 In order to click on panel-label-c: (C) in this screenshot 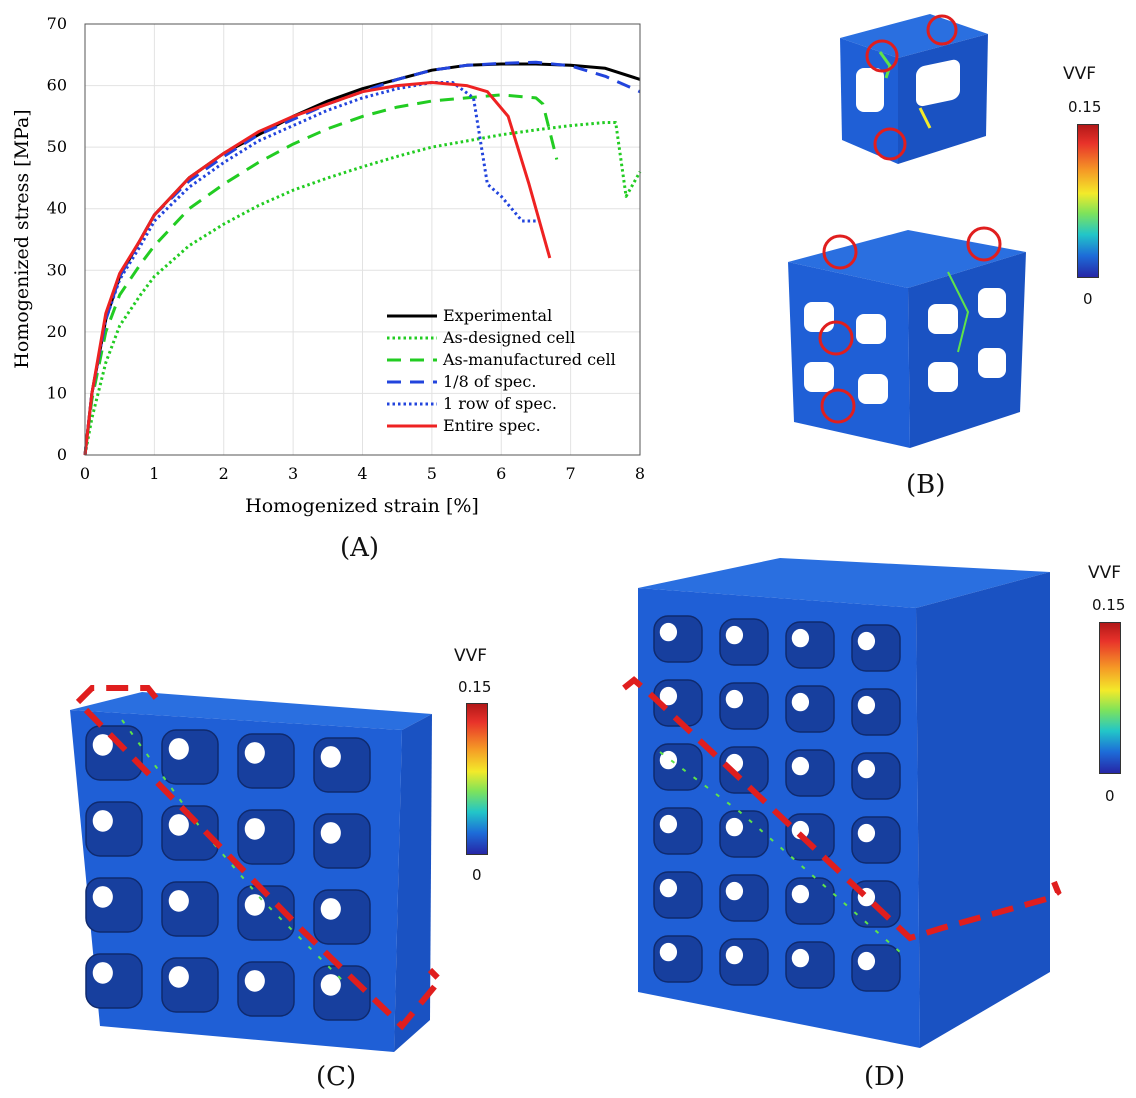, I will do `click(336, 1077)`.